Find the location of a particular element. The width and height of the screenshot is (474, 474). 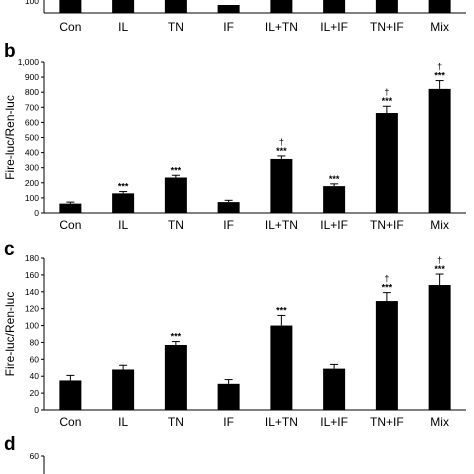

c-category-label: TN is located at coordinates (176, 422).